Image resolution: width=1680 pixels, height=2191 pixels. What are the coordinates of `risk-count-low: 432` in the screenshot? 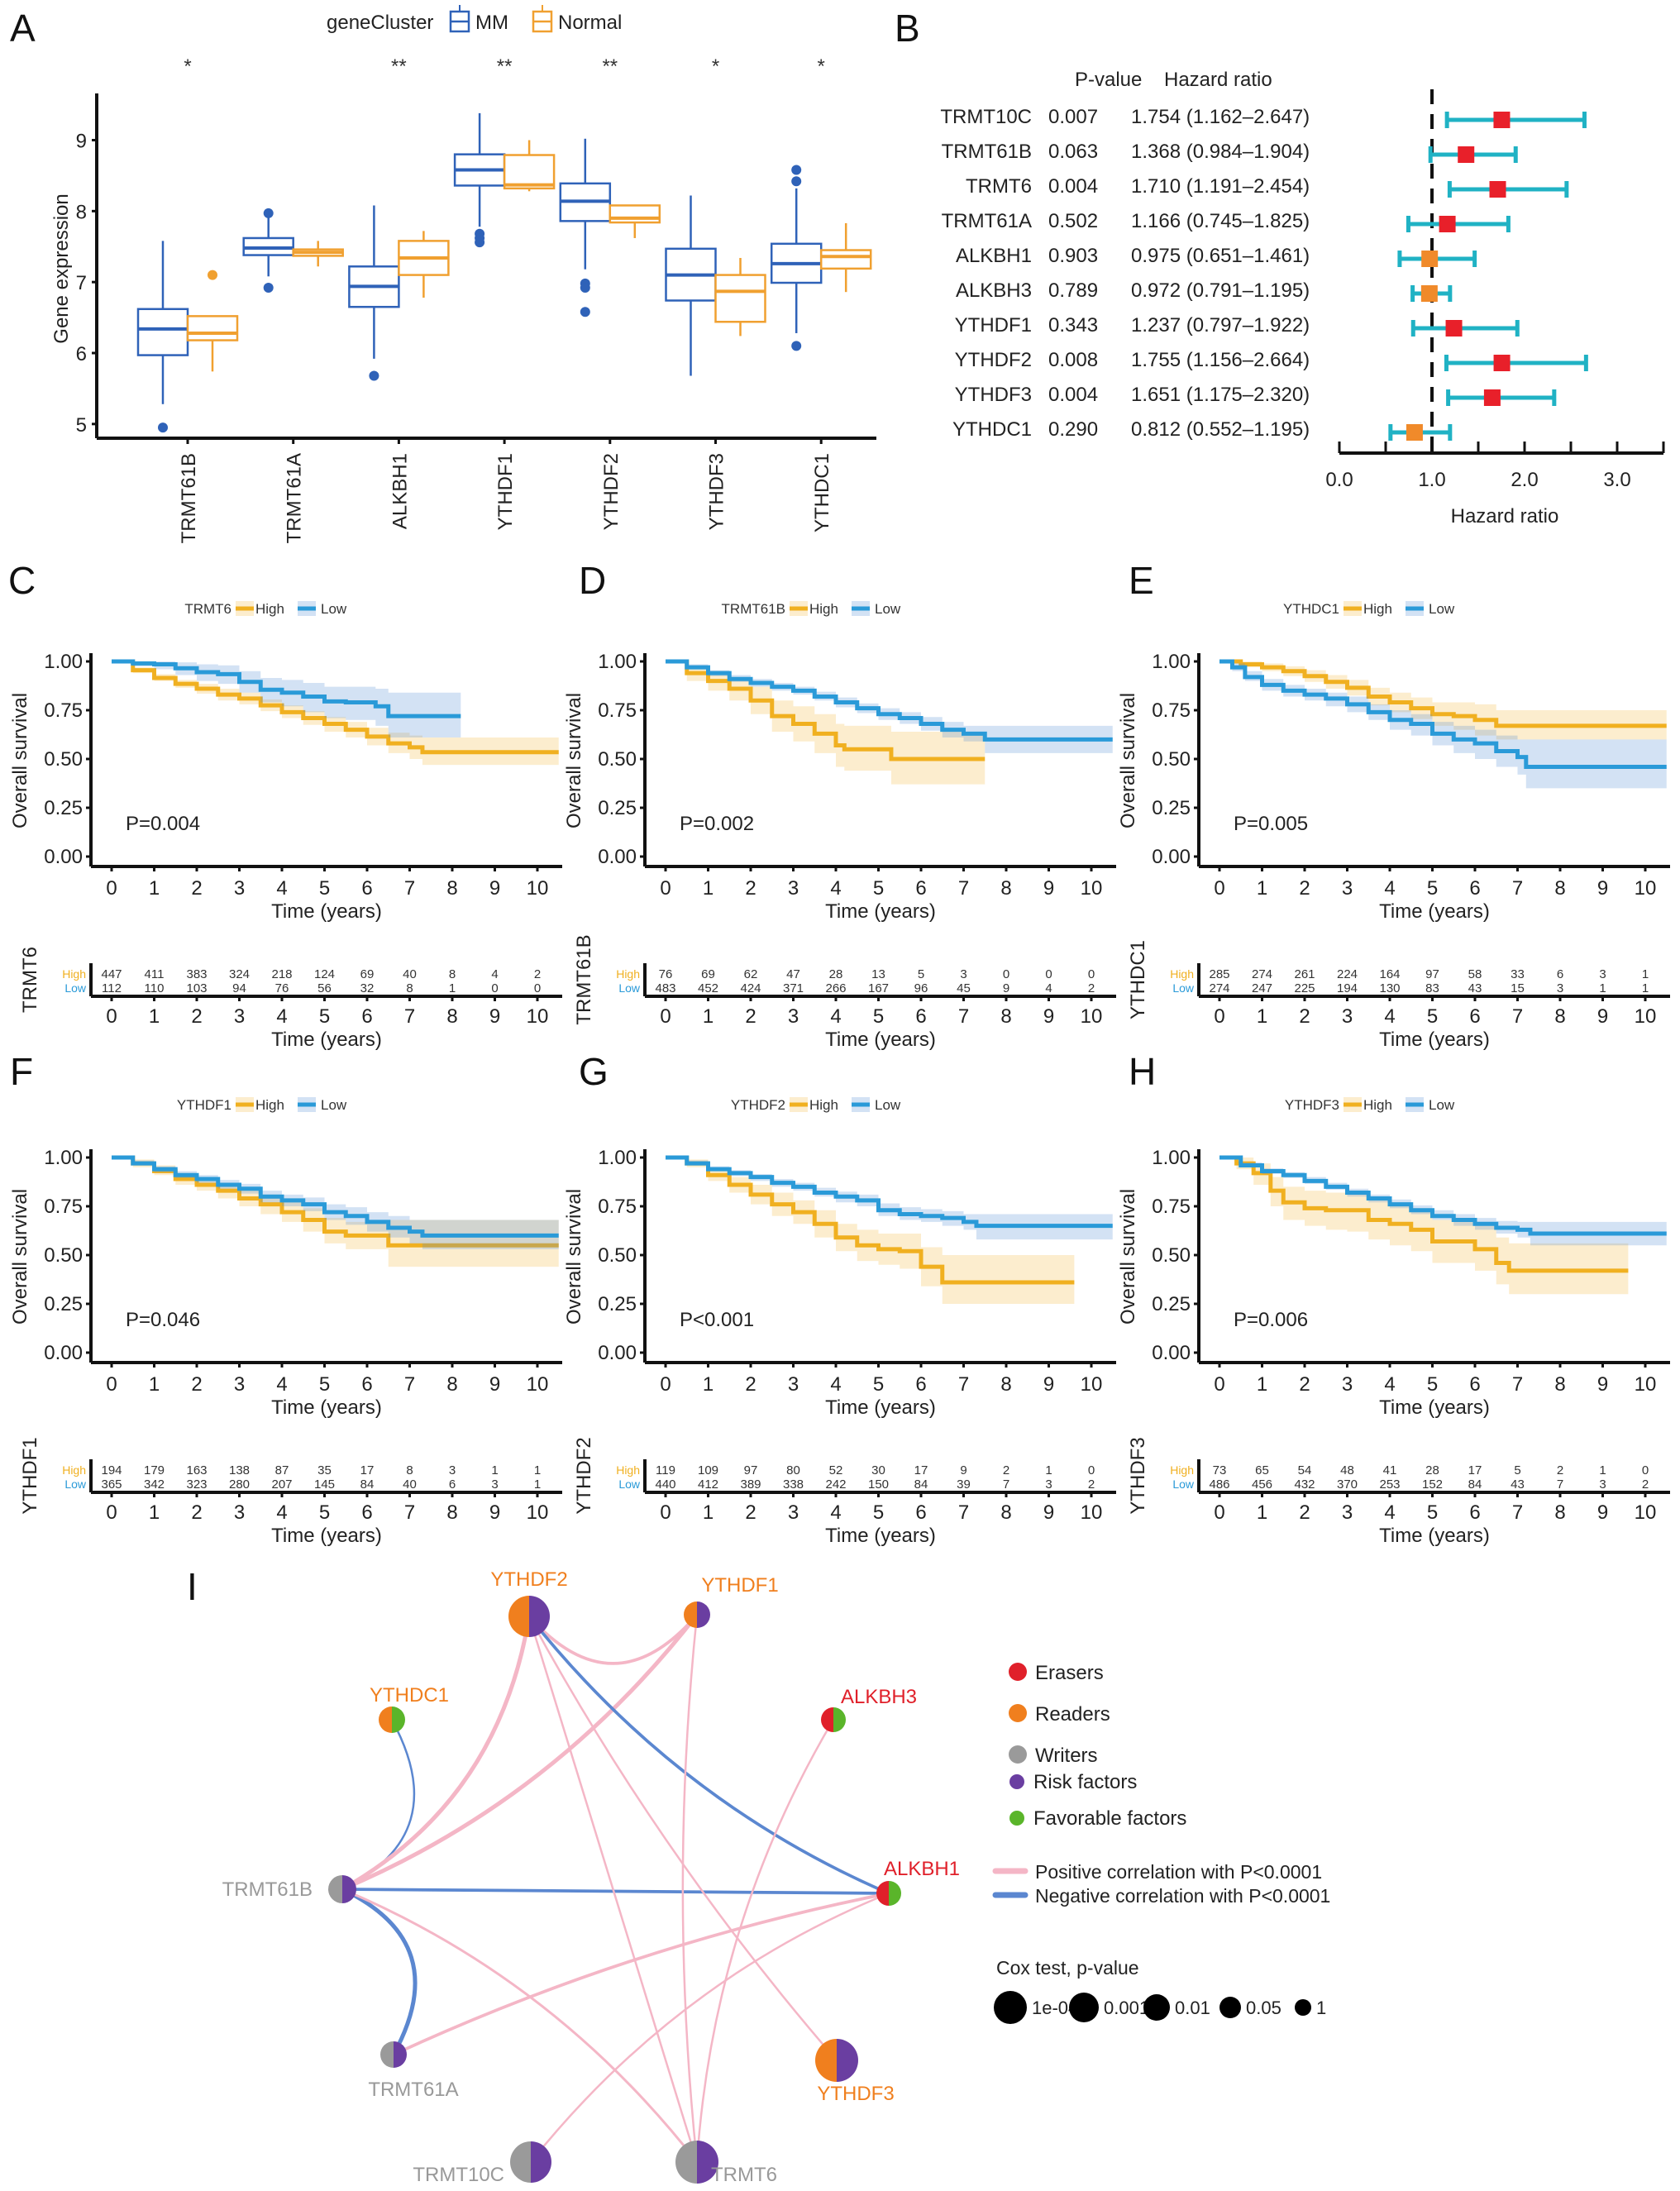 It's located at (1304, 1484).